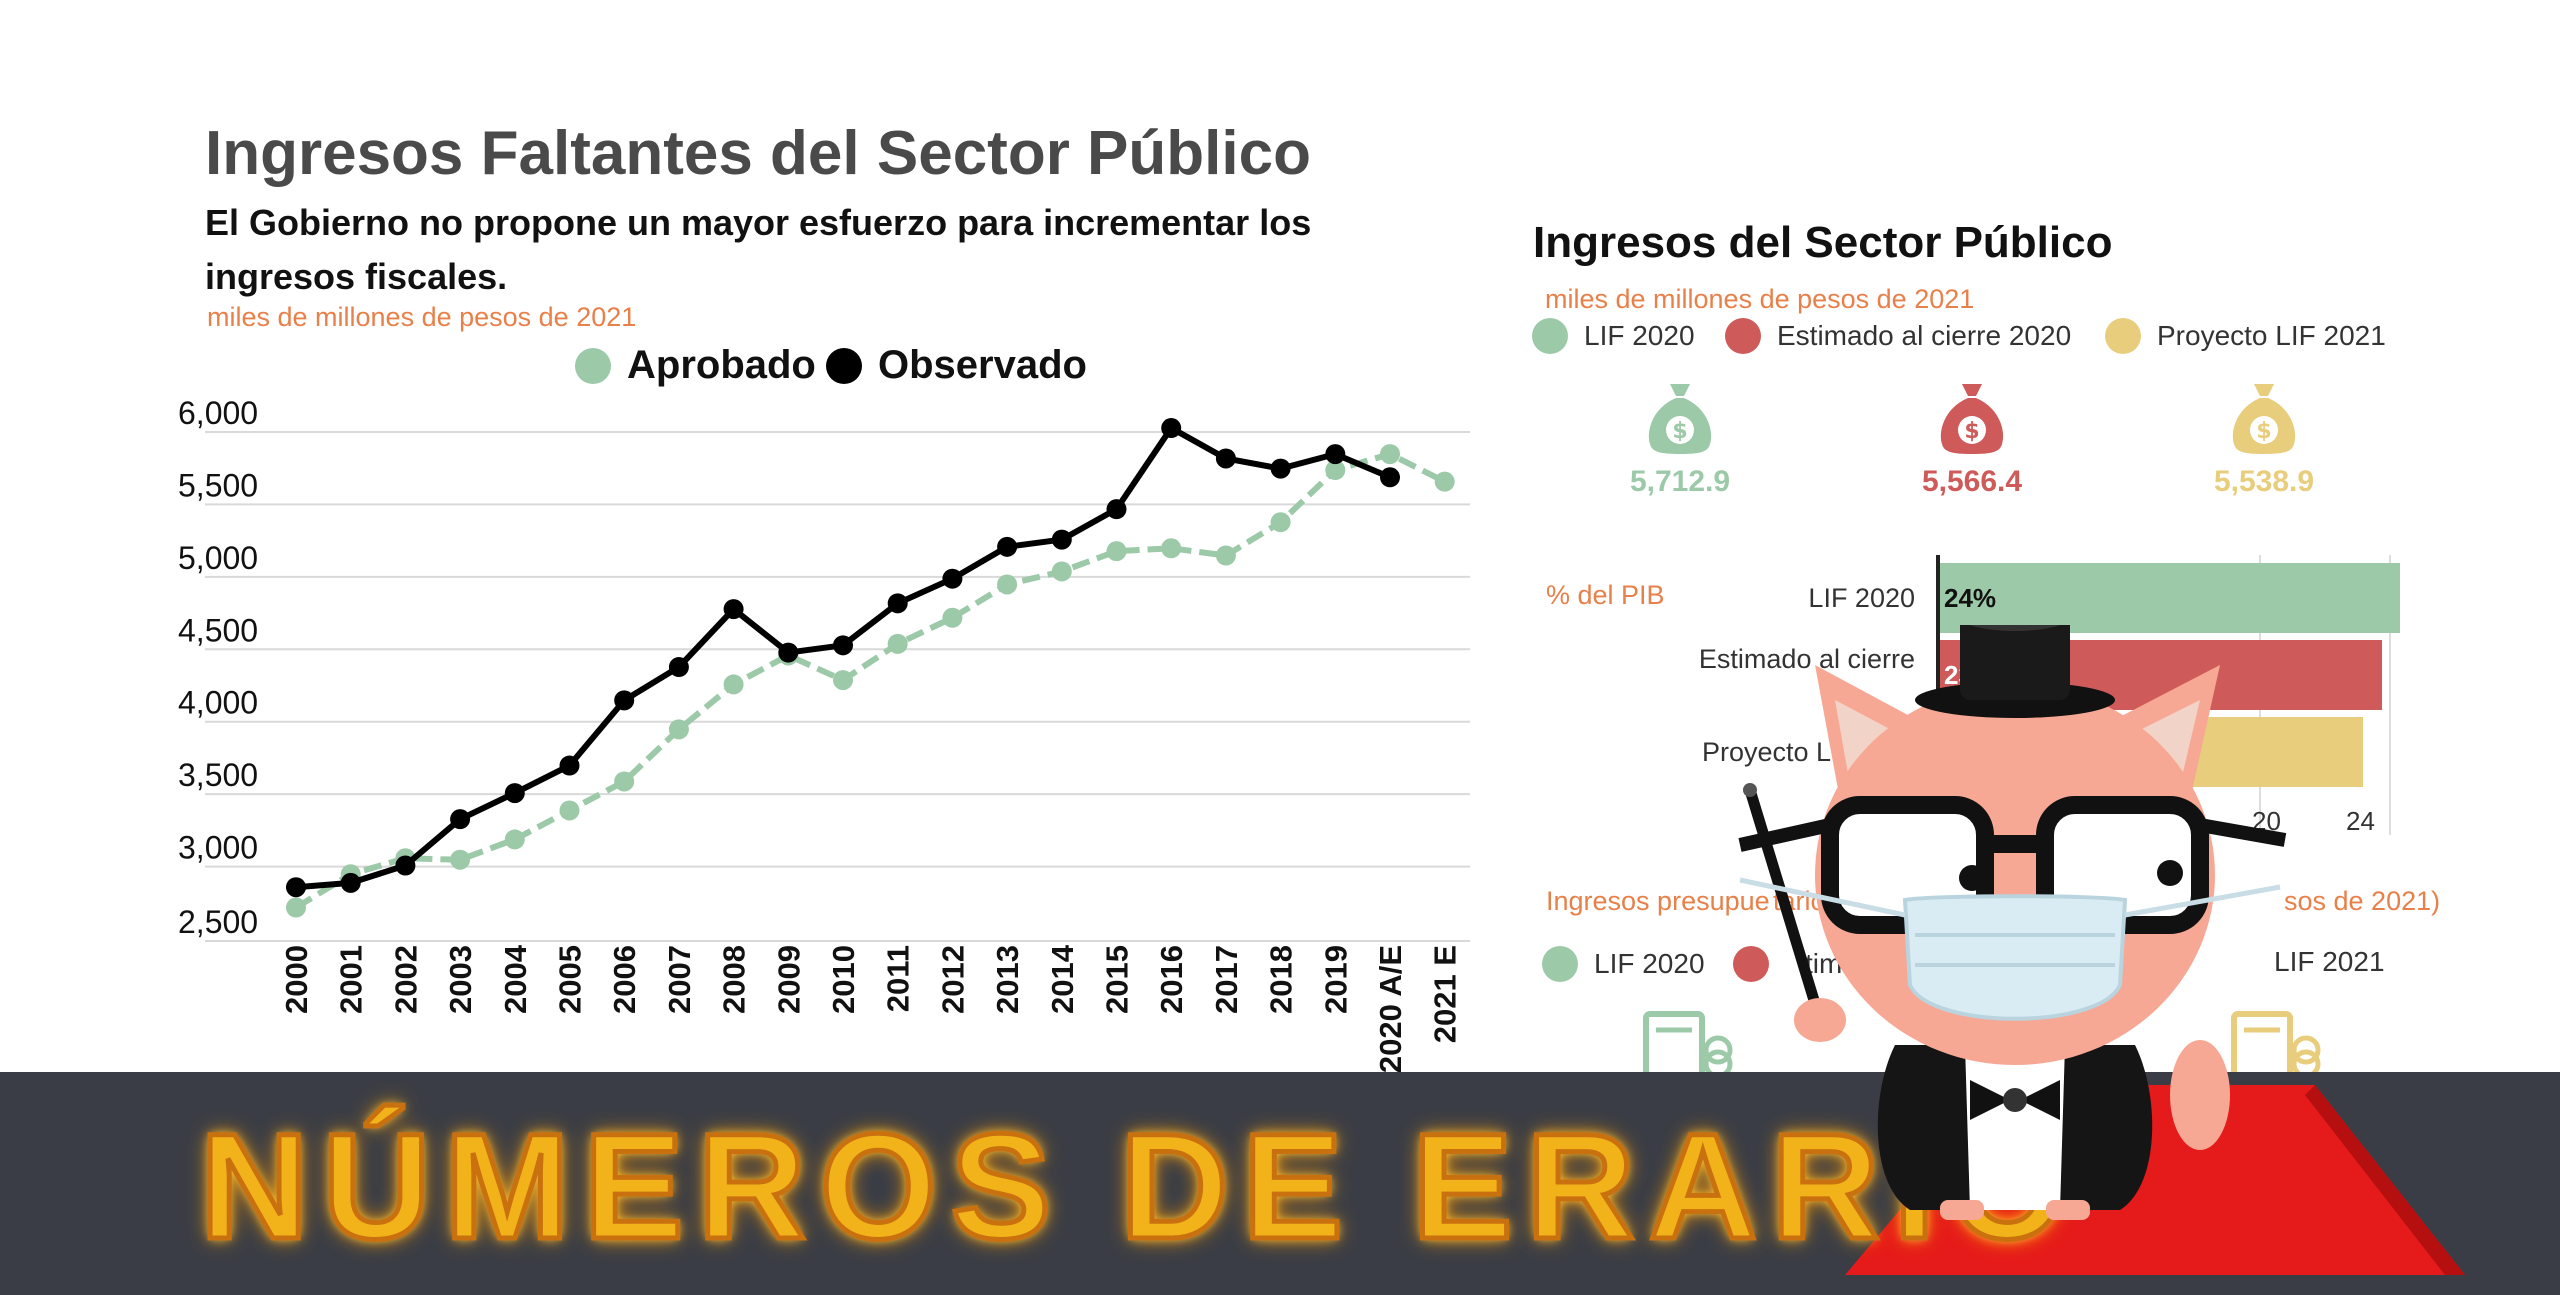 This screenshot has width=2560, height=1295. I want to click on legend-aprobado: Aprobado, so click(695, 365).